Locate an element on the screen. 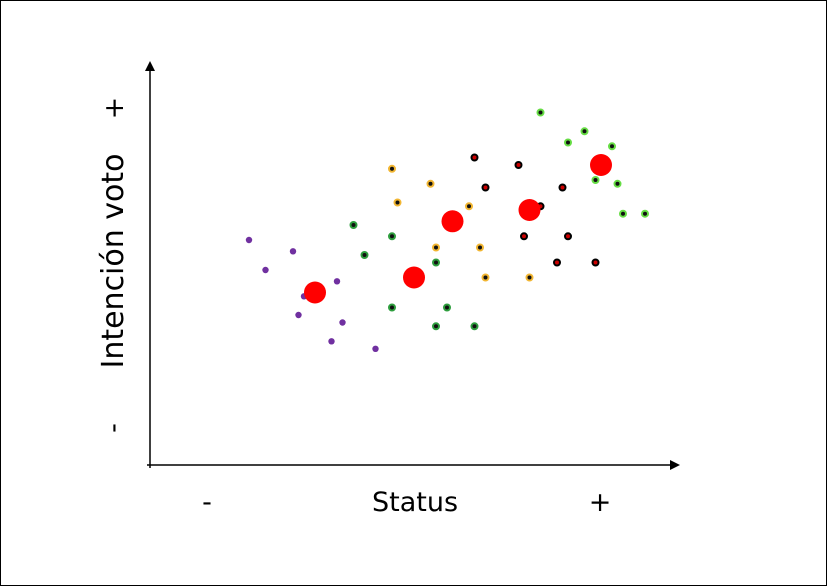 The image size is (829, 588). x-axis-label: Status is located at coordinates (415, 502).